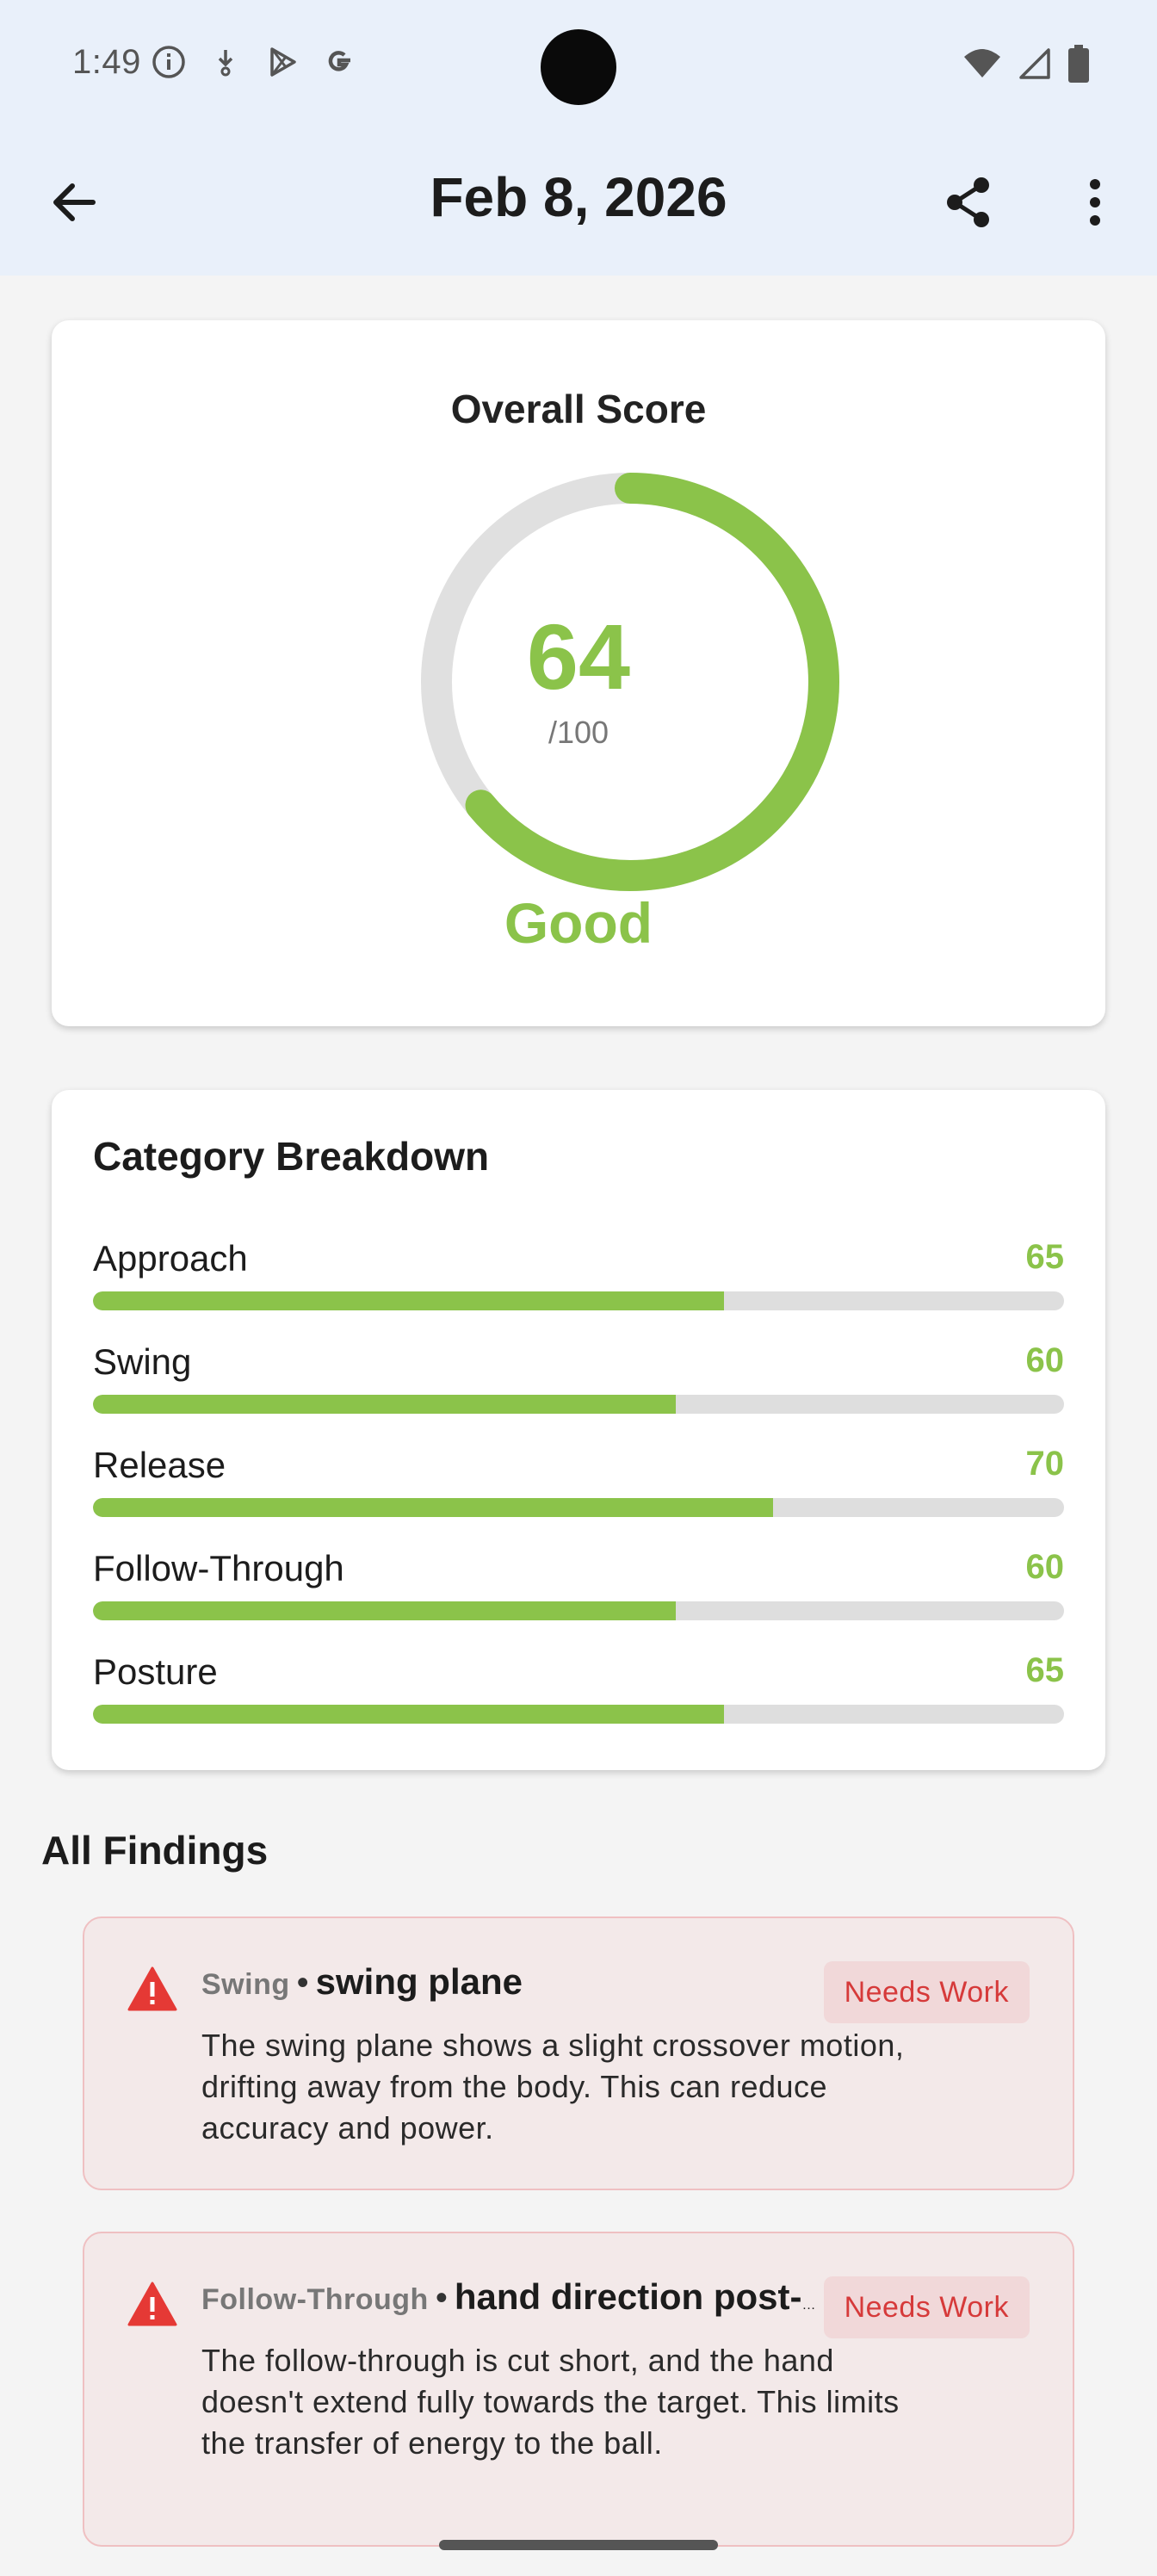 This screenshot has width=1157, height=2576. I want to click on app-bar: Feb 8, 2026, so click(579, 202).